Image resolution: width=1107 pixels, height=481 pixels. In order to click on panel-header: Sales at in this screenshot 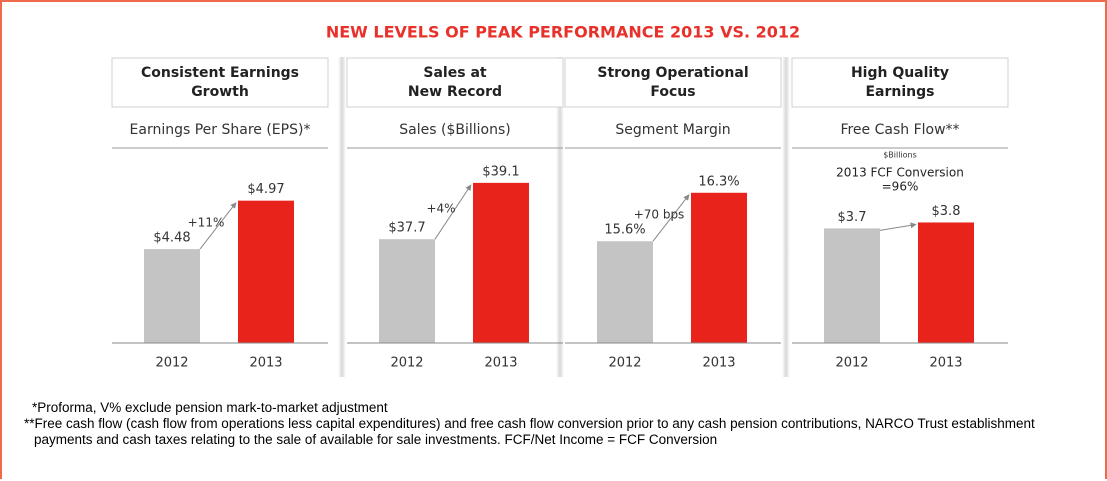, I will do `click(454, 73)`.